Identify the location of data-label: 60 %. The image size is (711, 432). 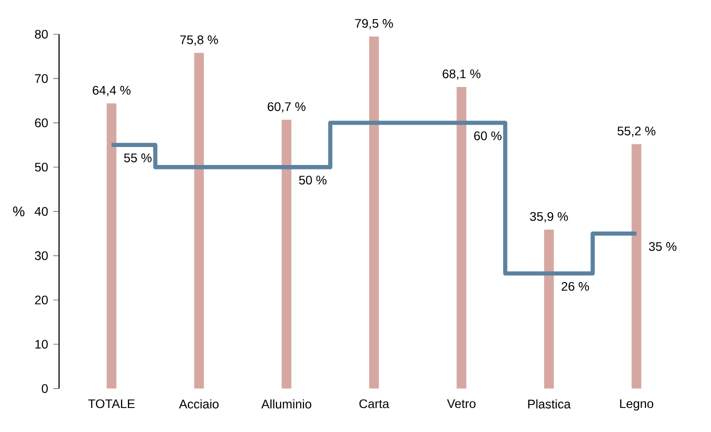
(488, 135).